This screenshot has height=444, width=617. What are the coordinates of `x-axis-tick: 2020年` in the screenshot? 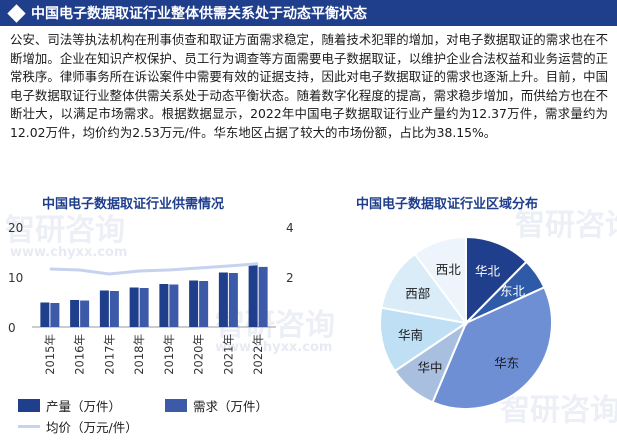 It's located at (199, 354).